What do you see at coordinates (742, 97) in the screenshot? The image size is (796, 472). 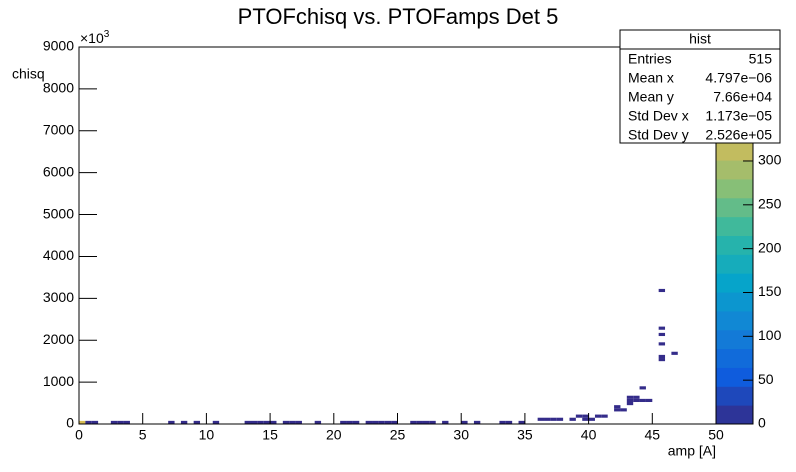 I see `stats-value: 7.66e+04` at bounding box center [742, 97].